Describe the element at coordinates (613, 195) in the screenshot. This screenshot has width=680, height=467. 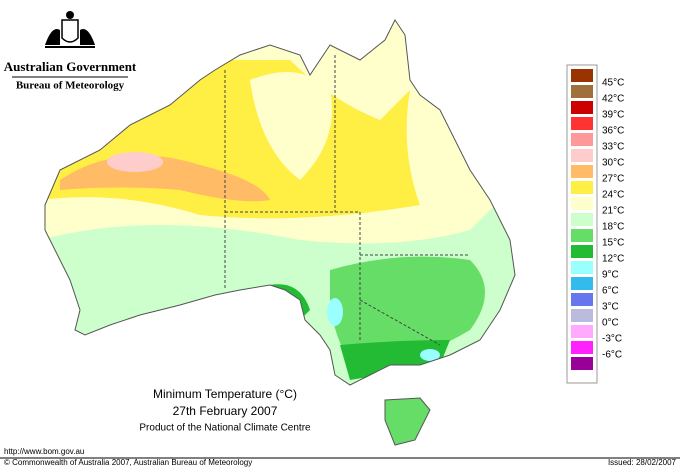
I see `legend-label: 24°C` at that location.